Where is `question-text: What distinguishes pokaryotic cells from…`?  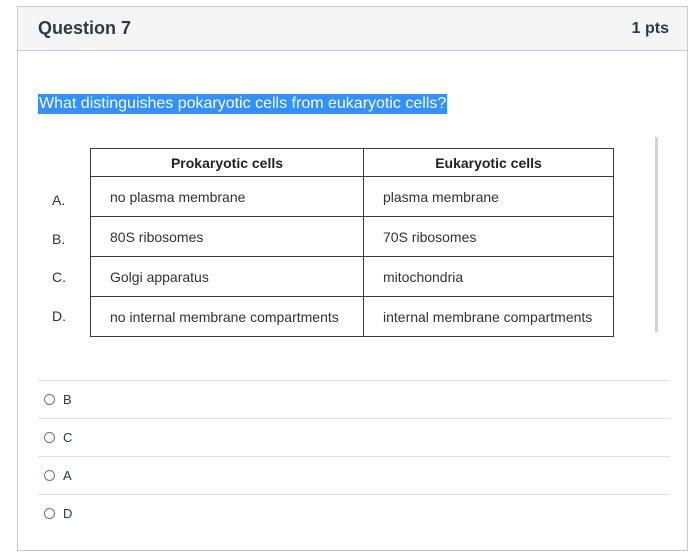 question-text: What distinguishes pokaryotic cells from… is located at coordinates (243, 104).